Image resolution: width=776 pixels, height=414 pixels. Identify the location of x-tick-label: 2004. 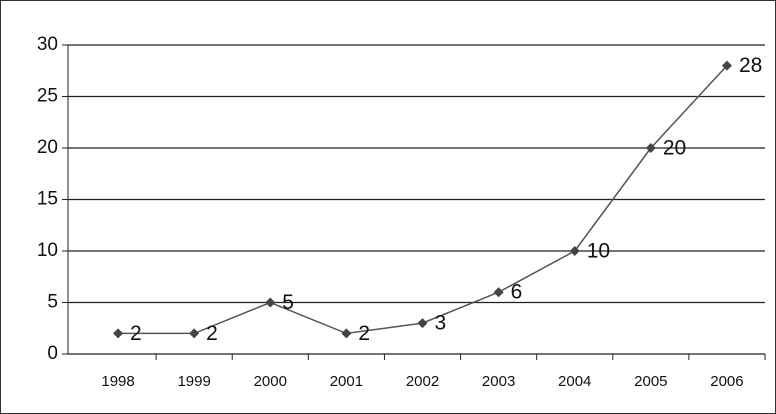
(574, 381).